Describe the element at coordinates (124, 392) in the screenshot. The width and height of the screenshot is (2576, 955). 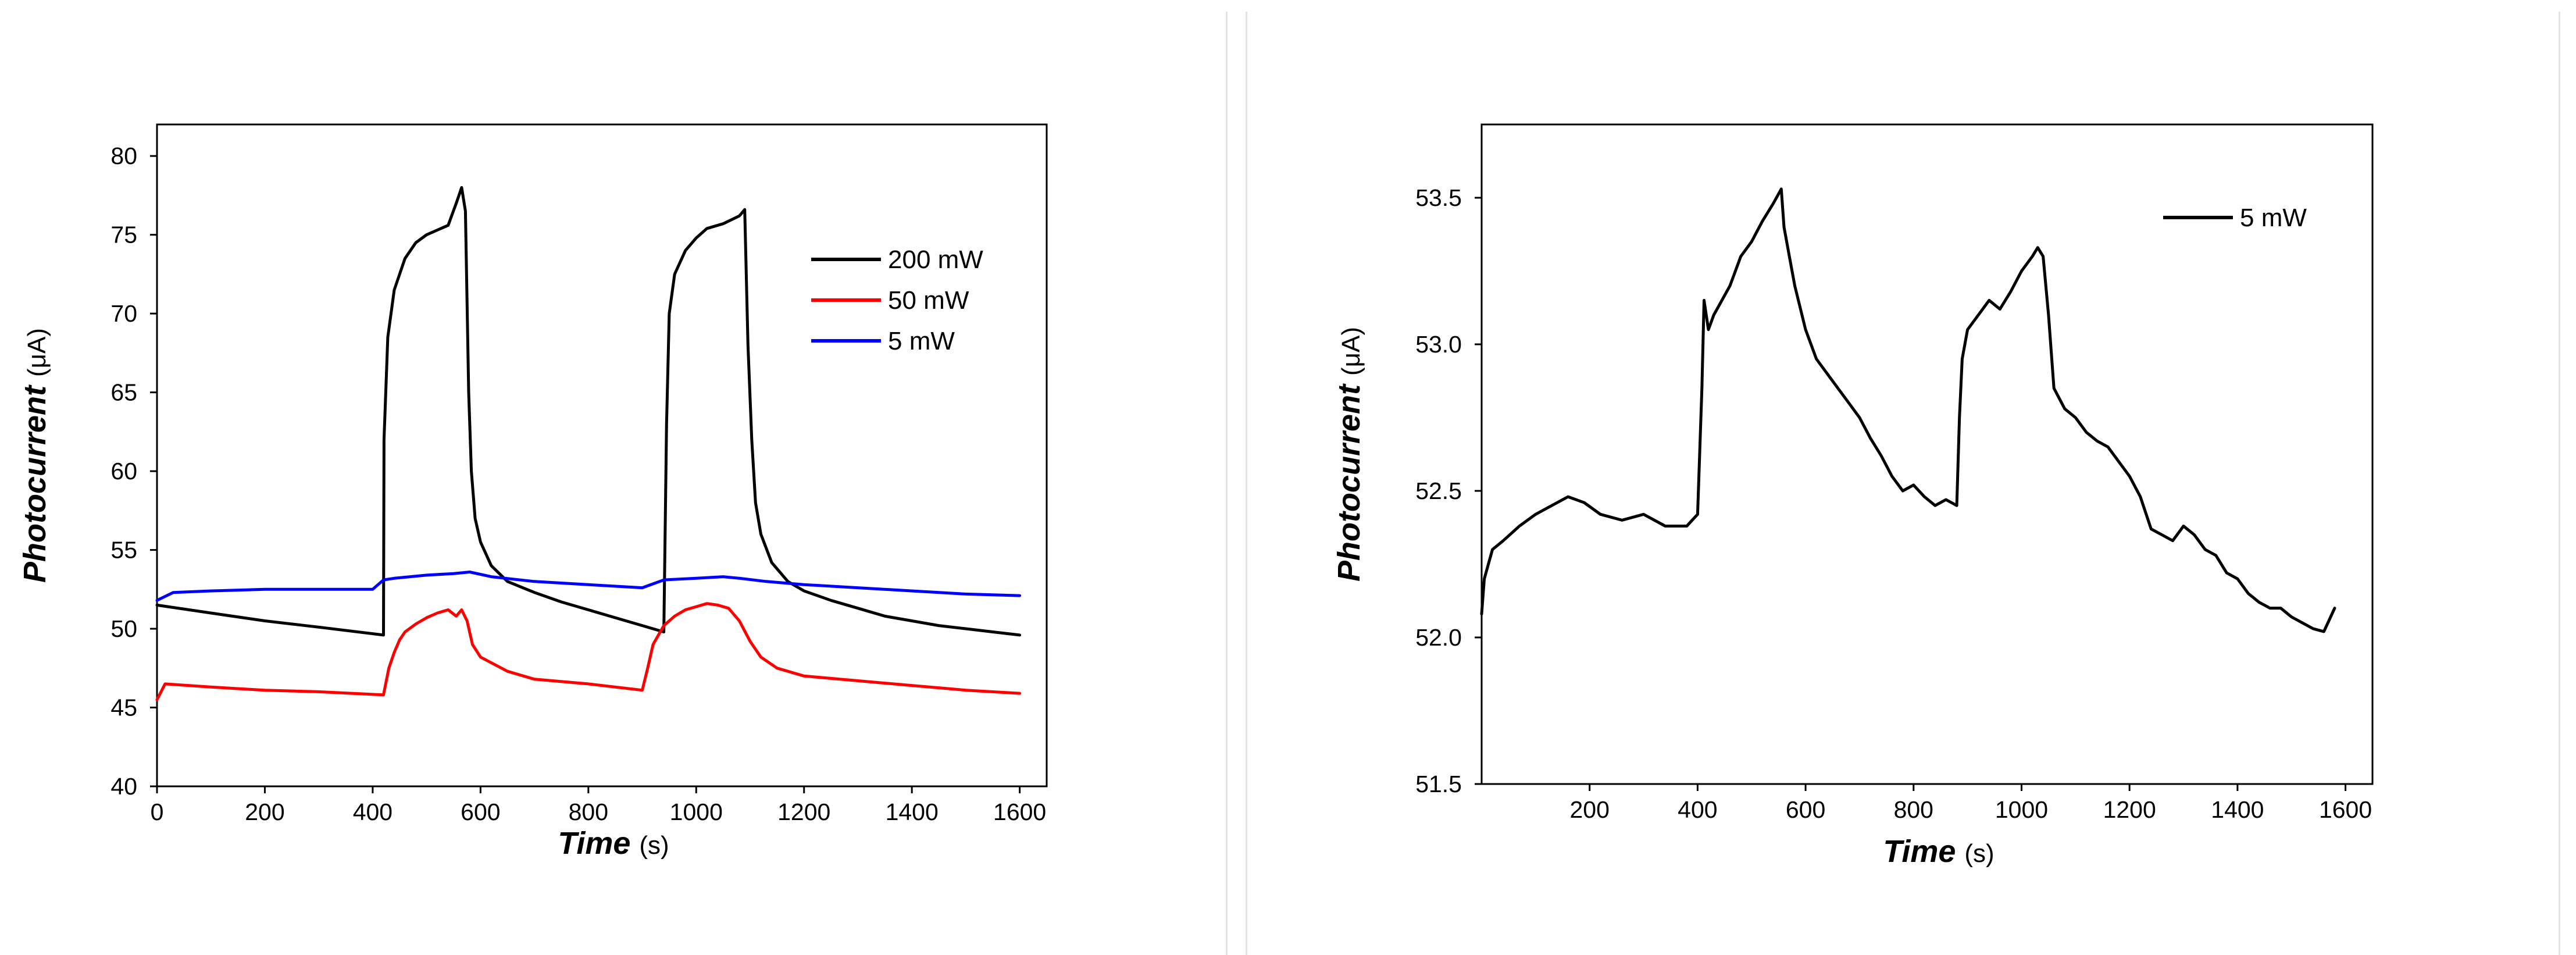
I see `y-tick-label: 65` at that location.